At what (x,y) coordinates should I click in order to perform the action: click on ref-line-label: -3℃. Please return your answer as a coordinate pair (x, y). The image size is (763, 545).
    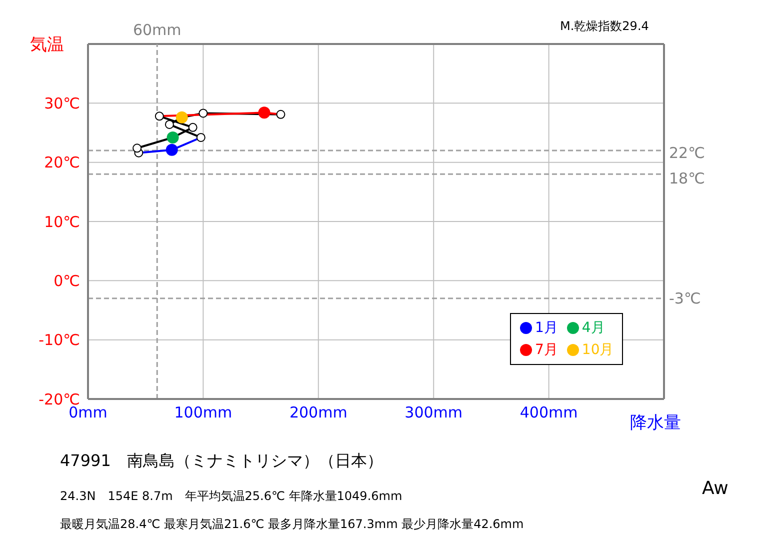
    Looking at the image, I should click on (685, 299).